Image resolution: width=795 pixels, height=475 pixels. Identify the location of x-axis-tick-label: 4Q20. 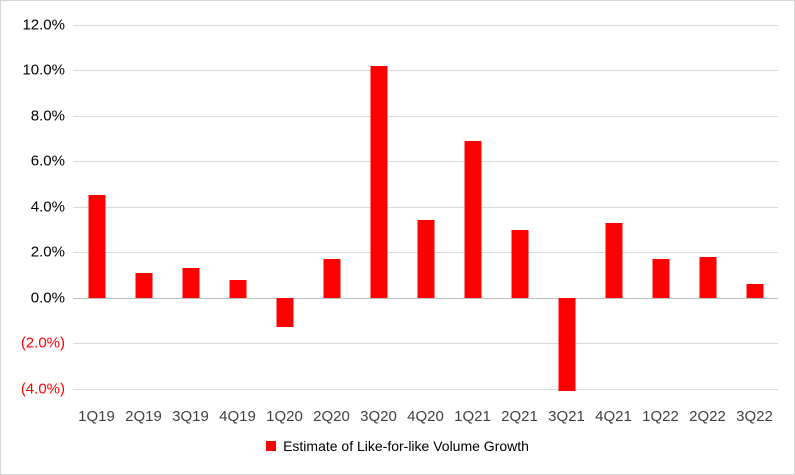
(425, 416).